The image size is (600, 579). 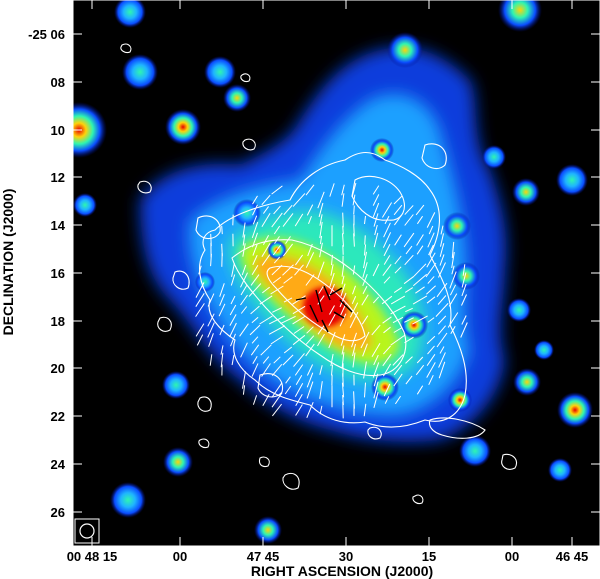 I want to click on y-tick-label: 20, so click(x=58, y=368).